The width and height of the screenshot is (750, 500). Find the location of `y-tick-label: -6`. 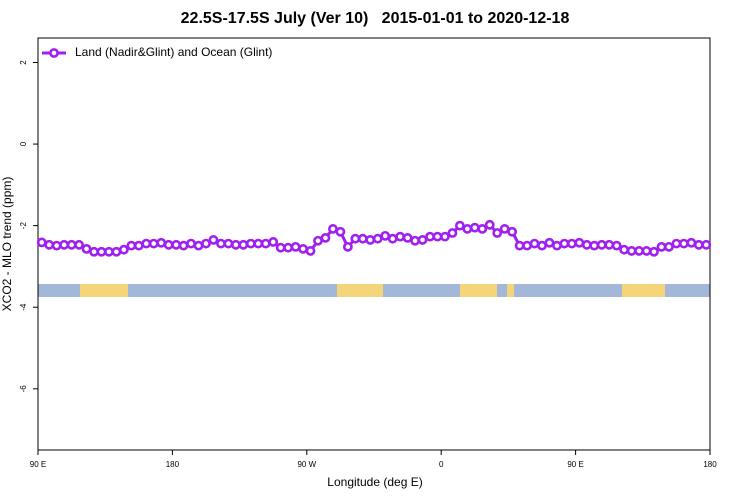

y-tick-label: -6 is located at coordinates (23, 389).